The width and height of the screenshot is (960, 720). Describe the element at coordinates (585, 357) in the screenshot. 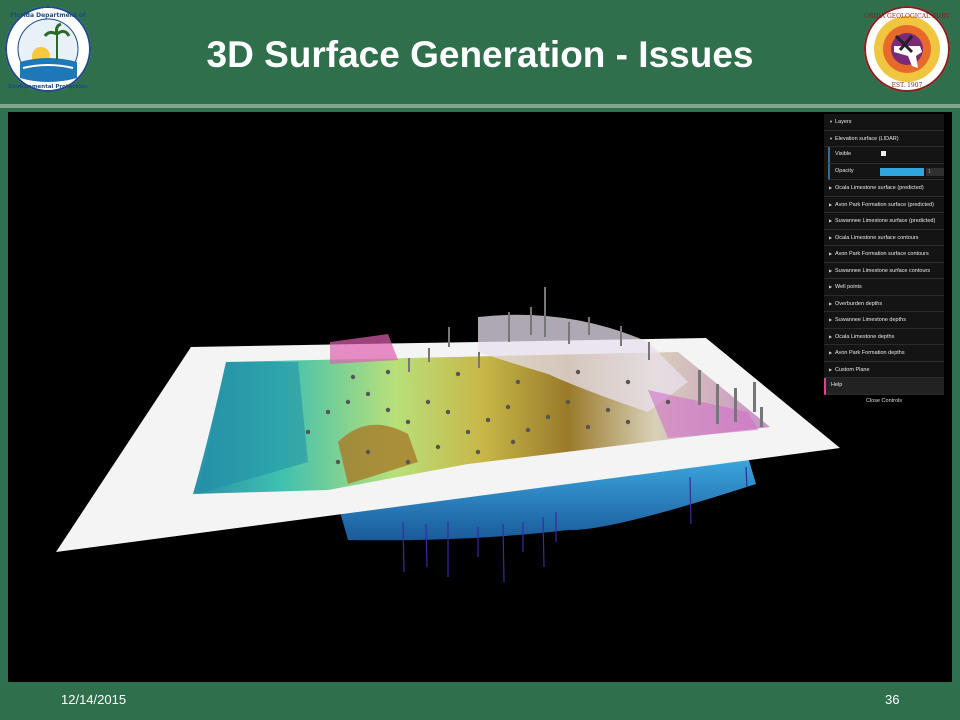

I see `well-points` at that location.